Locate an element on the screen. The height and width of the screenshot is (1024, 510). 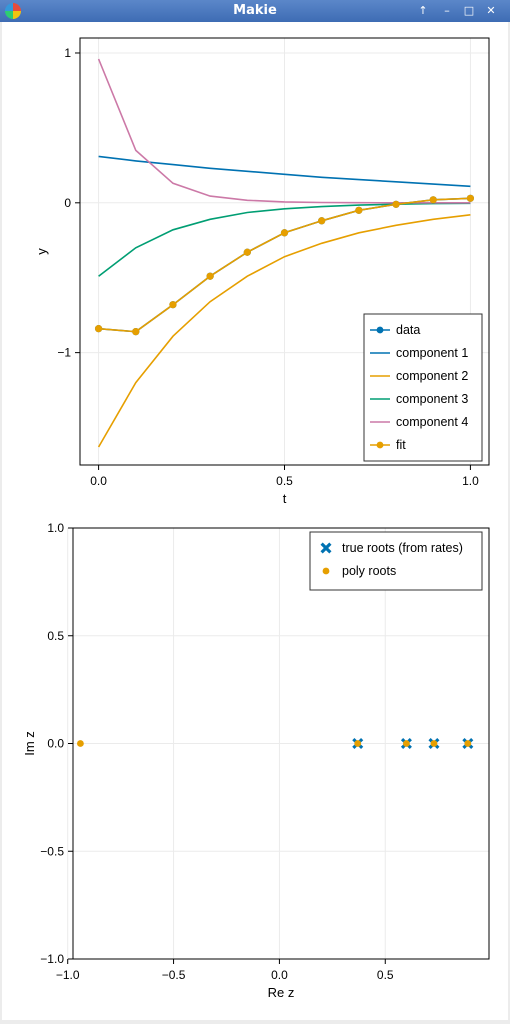
y-tick-label: 0.0 is located at coordinates (55, 744).